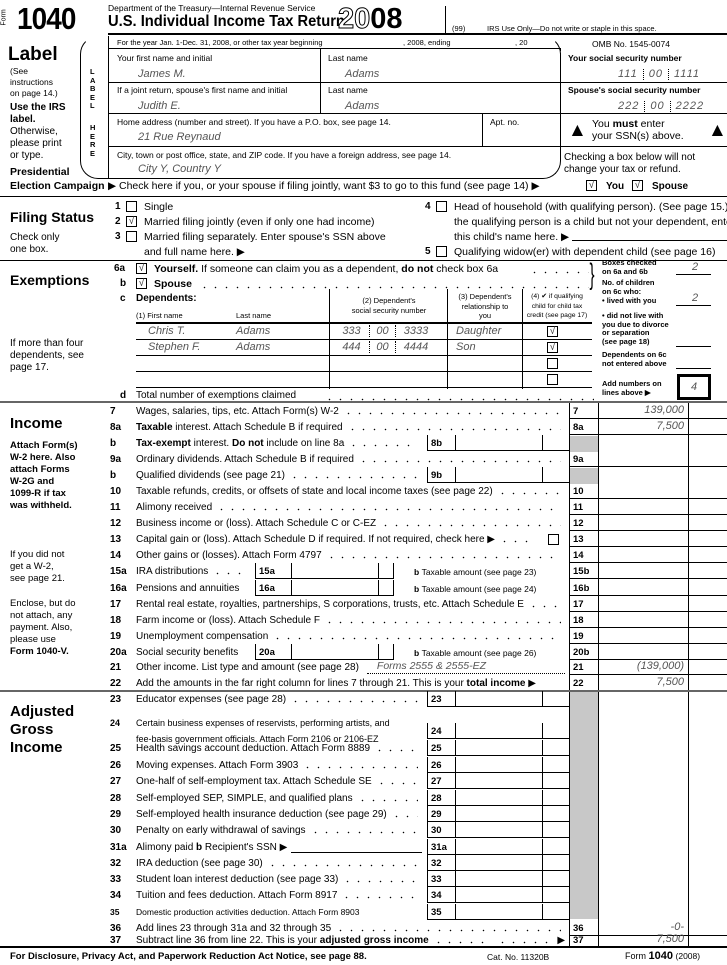 Image resolution: width=727 pixels, height=965 pixels. I want to click on capital-gain-checkbox, so click(553, 539).